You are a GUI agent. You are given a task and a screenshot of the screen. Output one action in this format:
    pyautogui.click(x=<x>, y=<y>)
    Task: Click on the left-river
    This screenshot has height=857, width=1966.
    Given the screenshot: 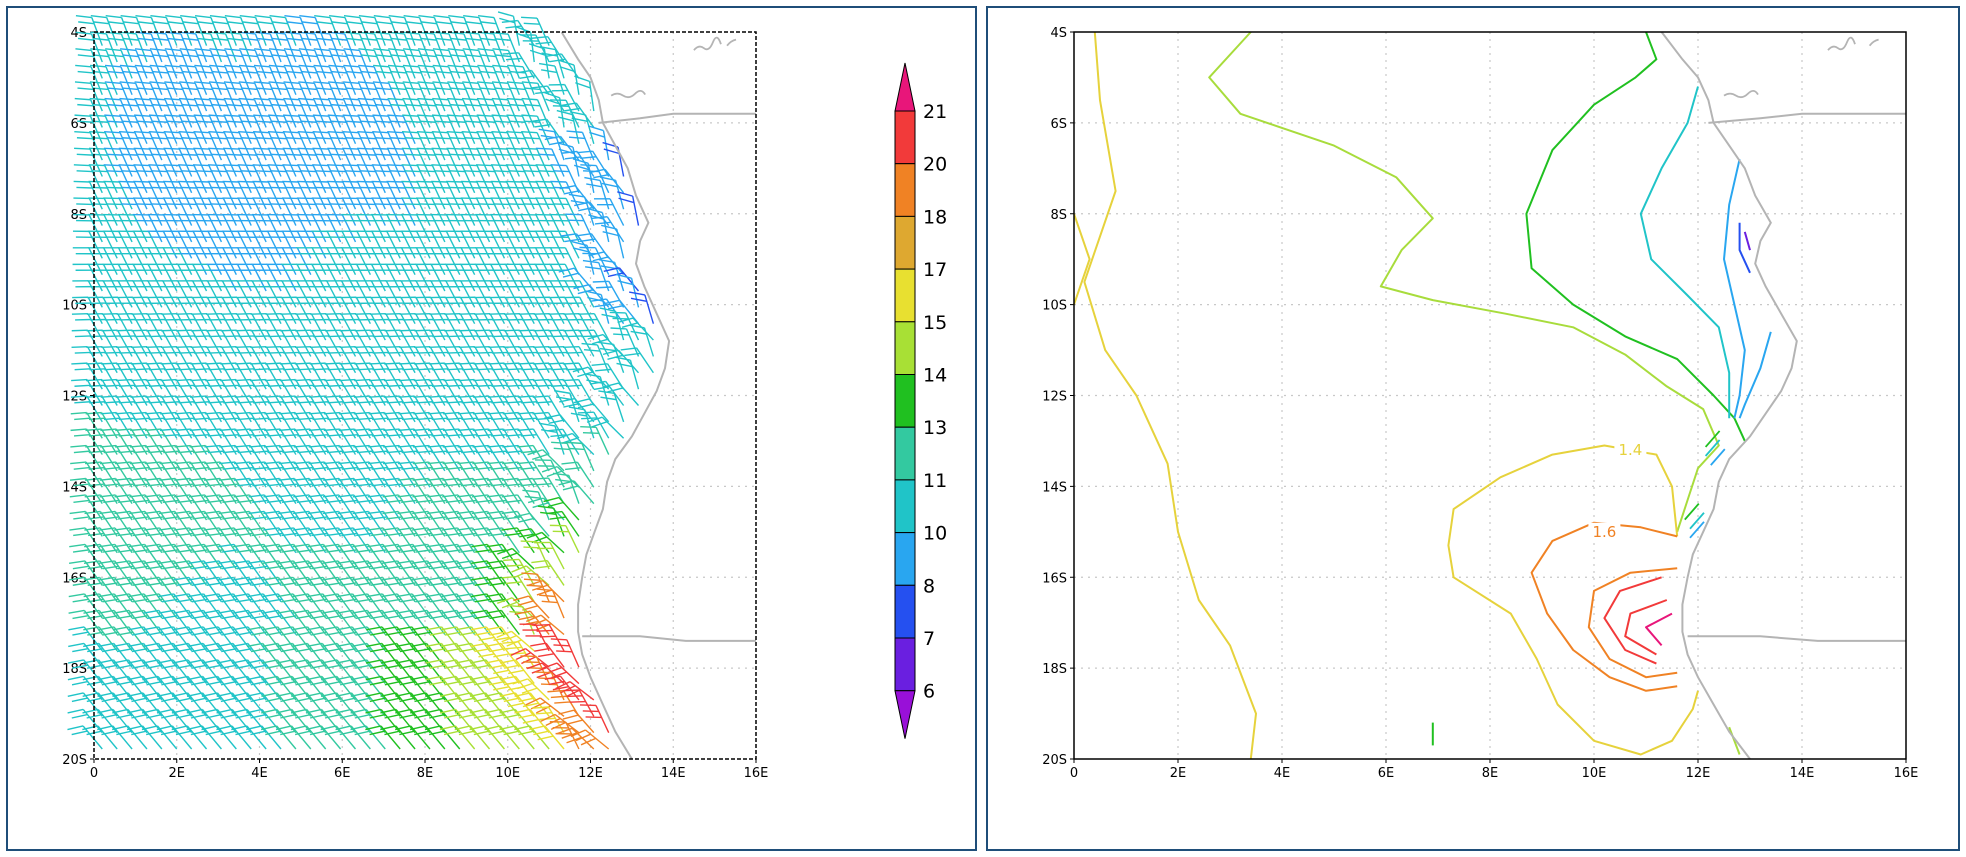 What is the action you would take?
    pyautogui.click(x=707, y=43)
    